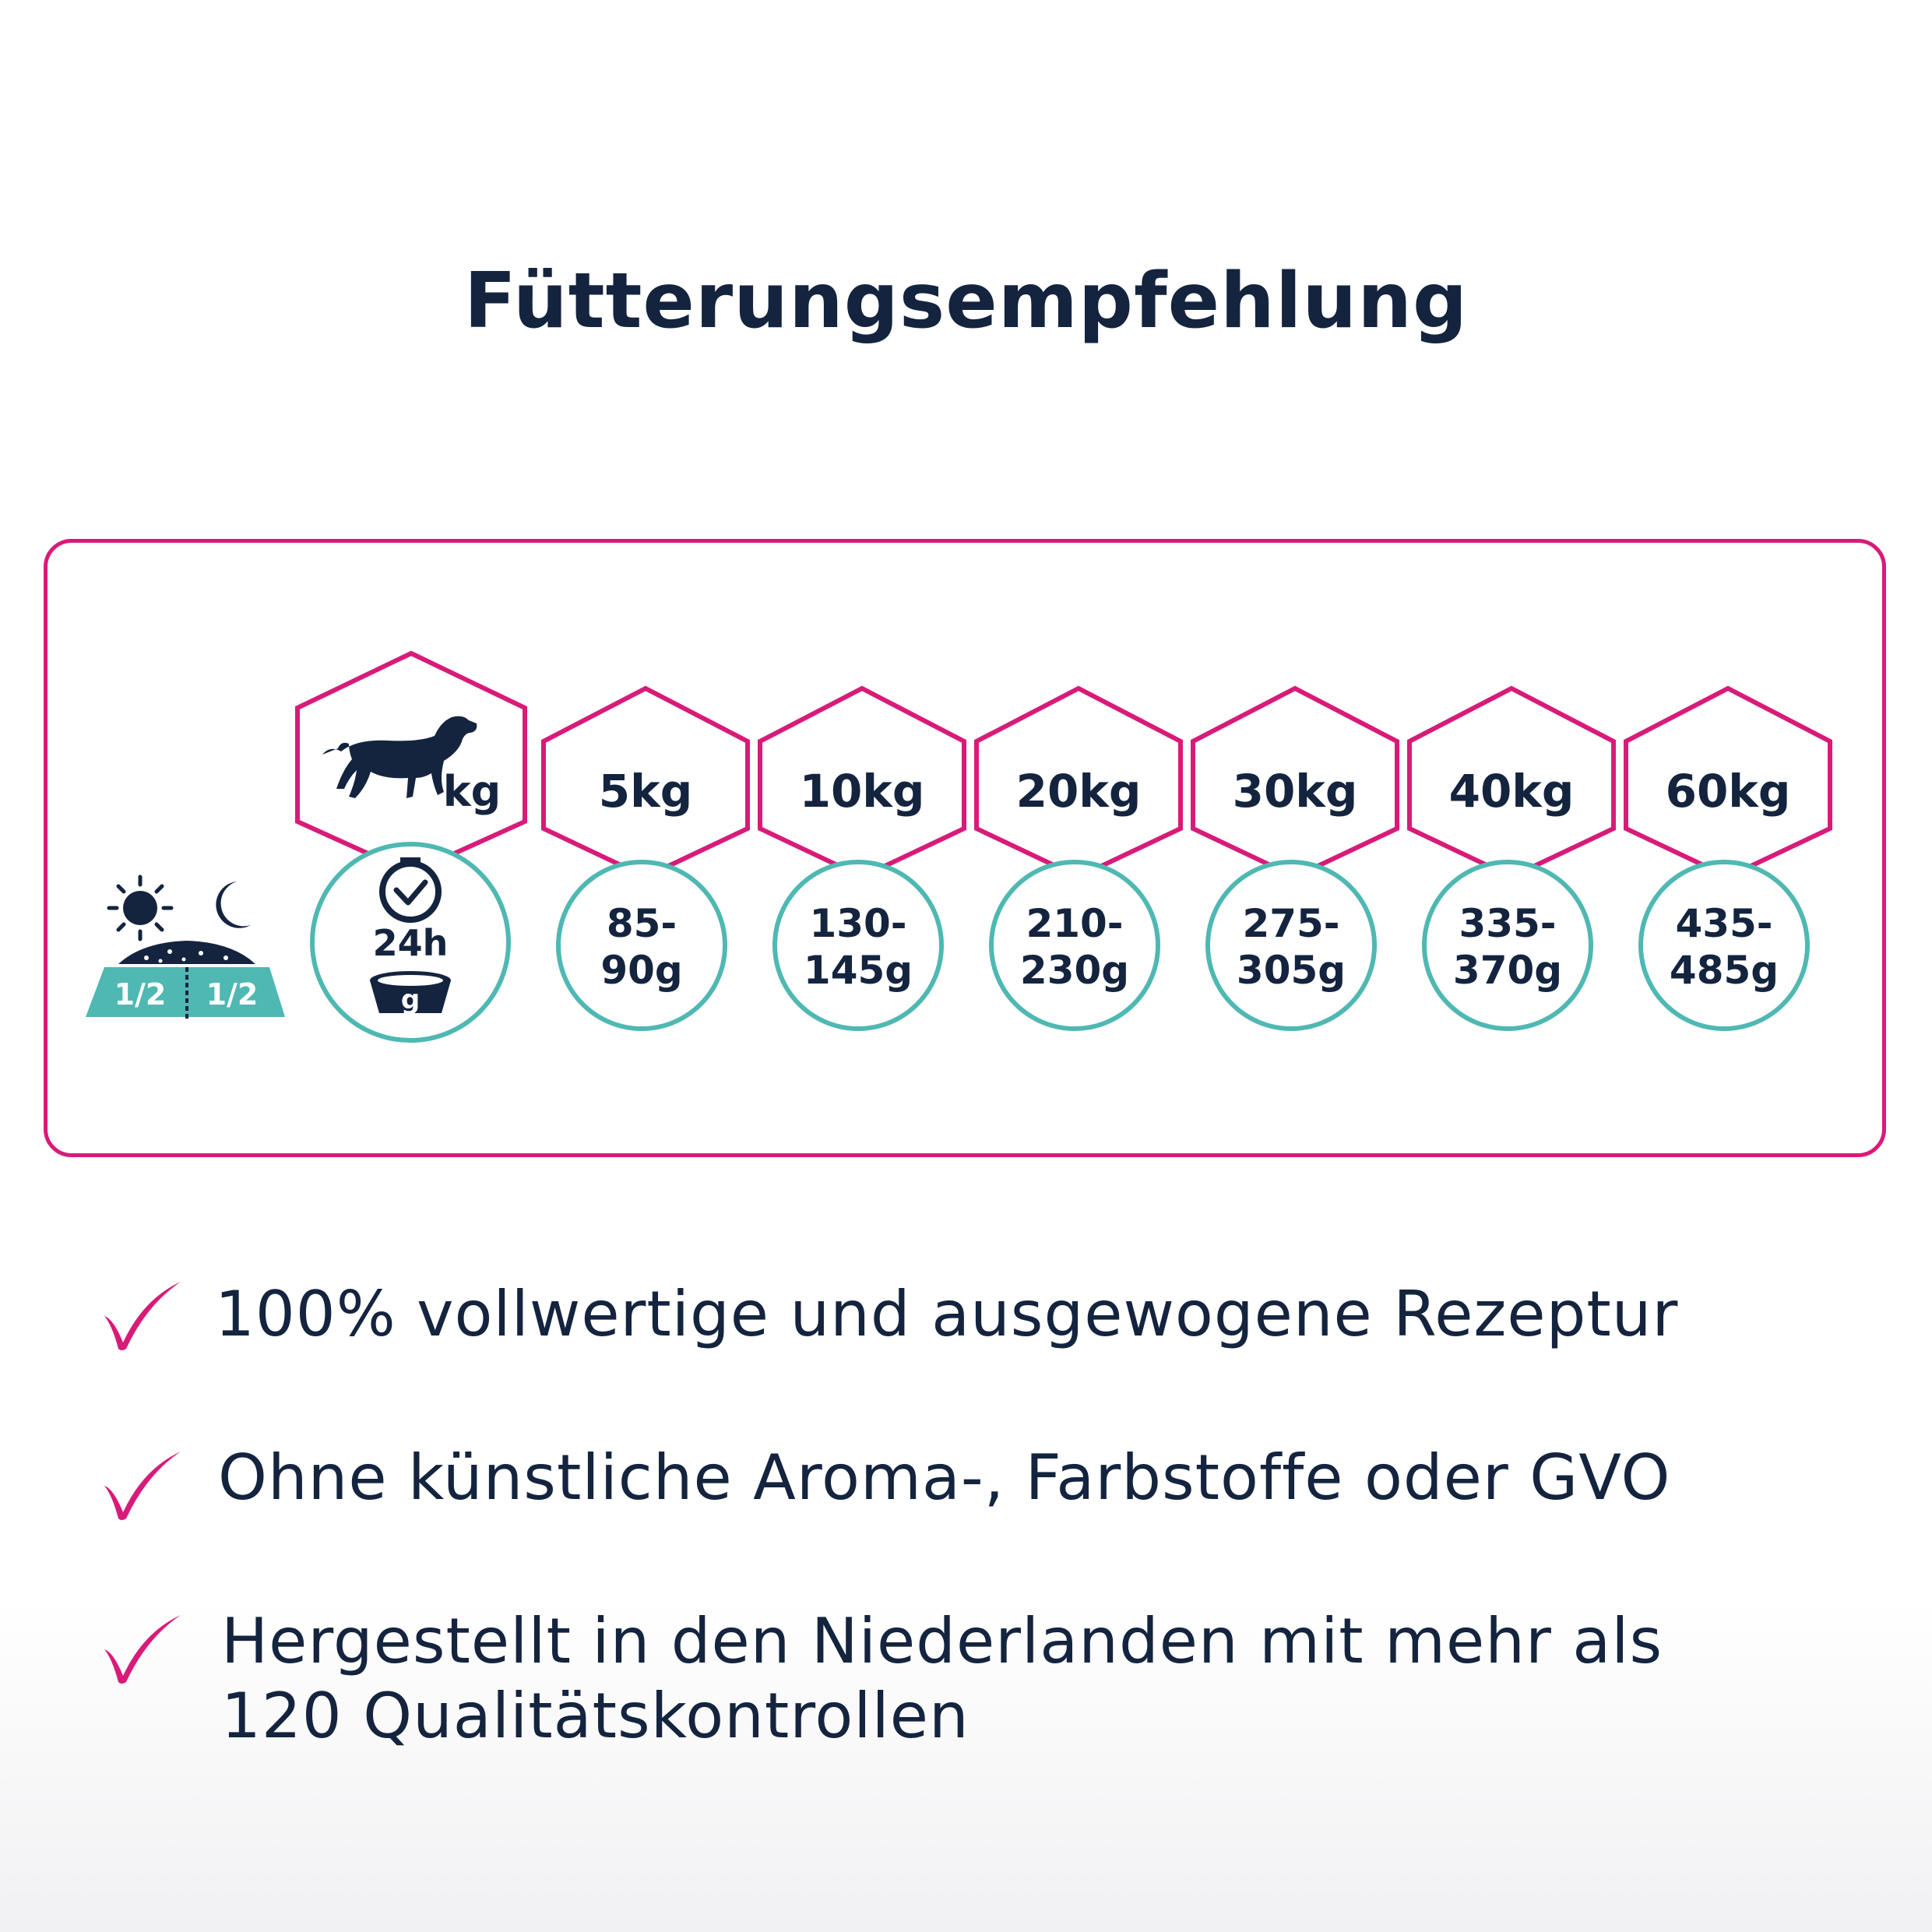 This screenshot has width=1932, height=1932. I want to click on food-bowl-icon, so click(410, 992).